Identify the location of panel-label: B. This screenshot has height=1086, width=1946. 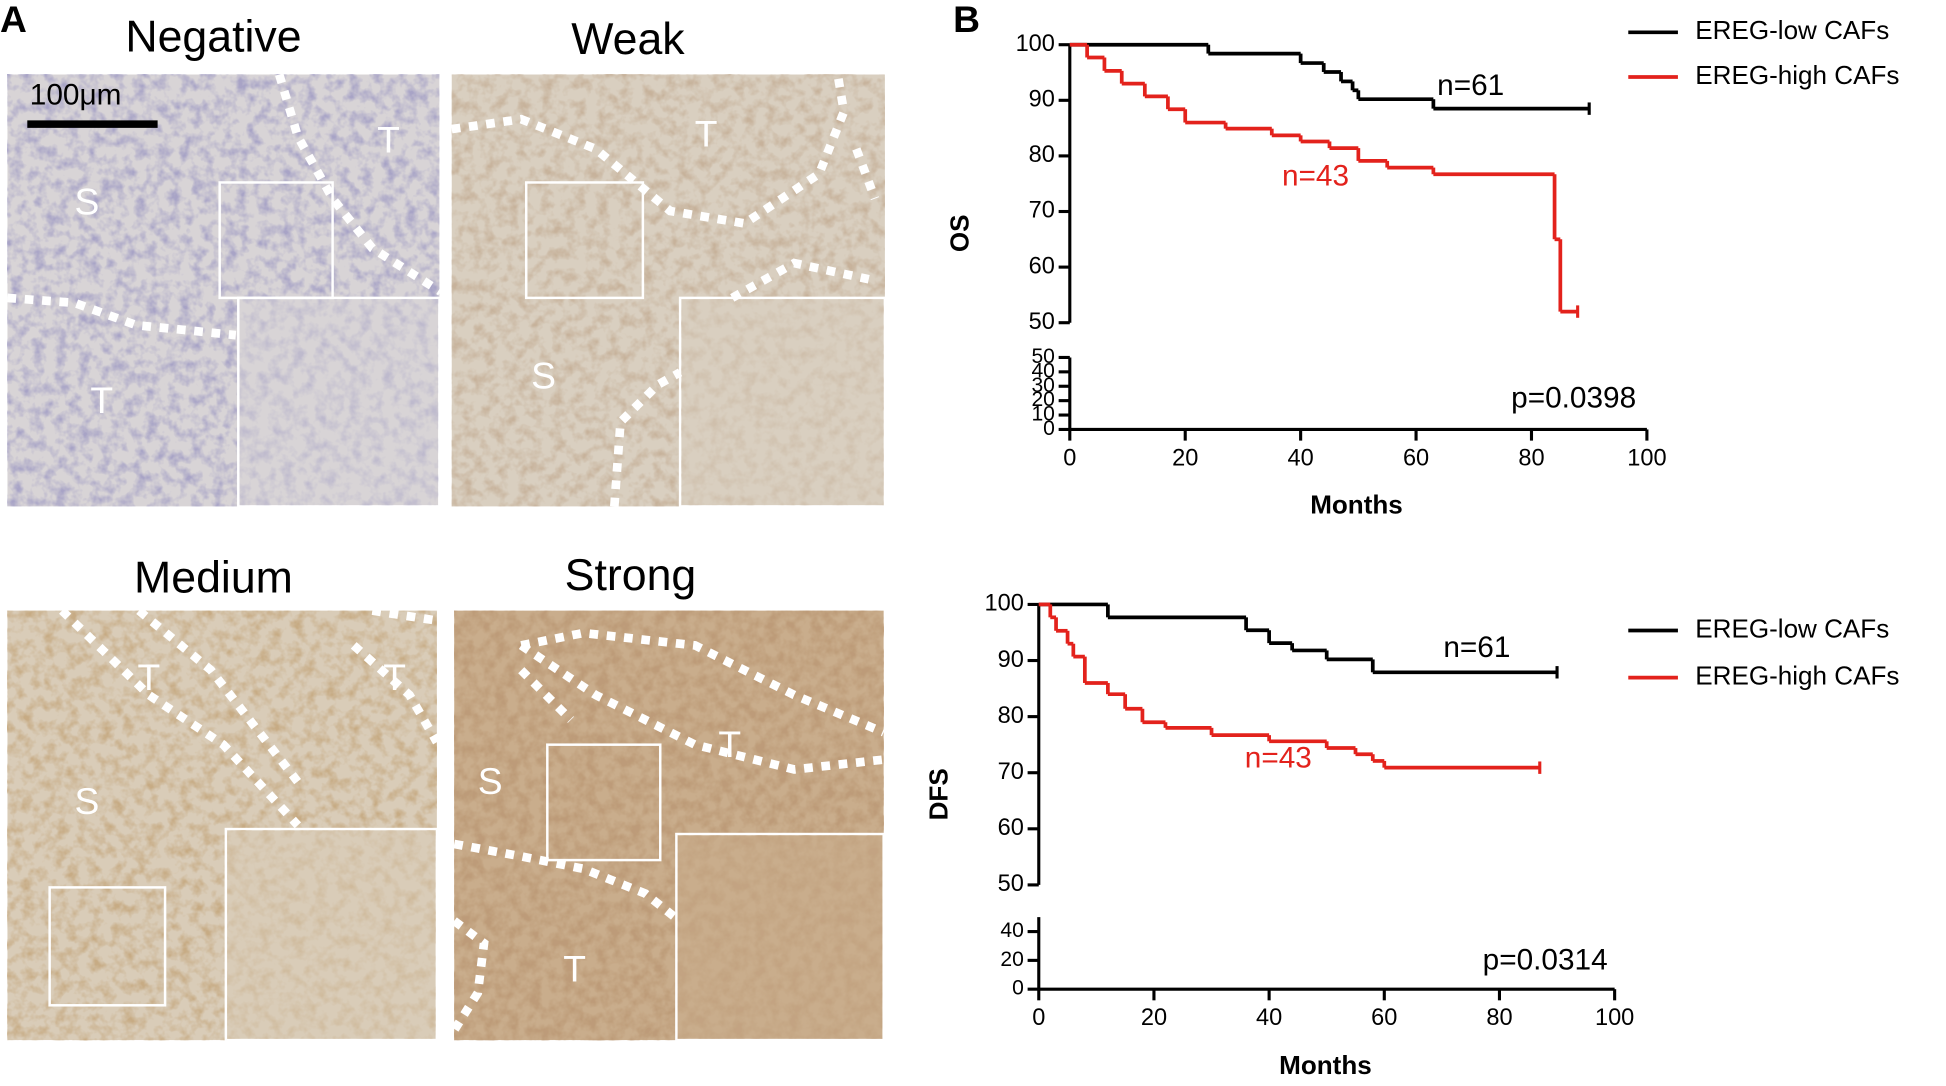
(966, 20).